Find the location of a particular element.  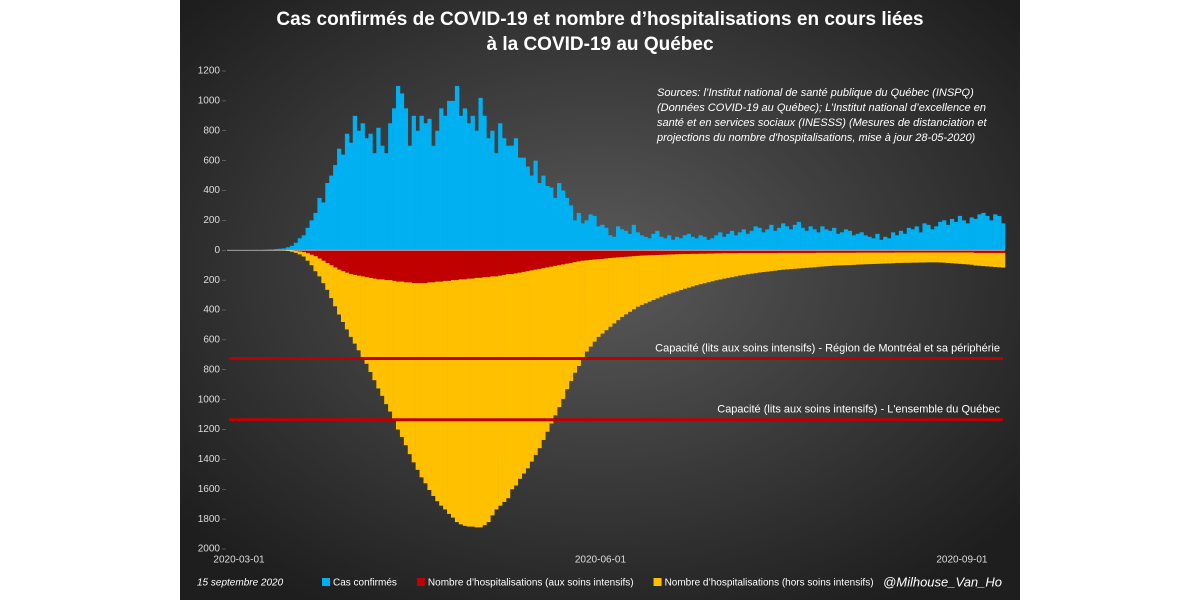

y-tick-label: 200 is located at coordinates (211, 220).